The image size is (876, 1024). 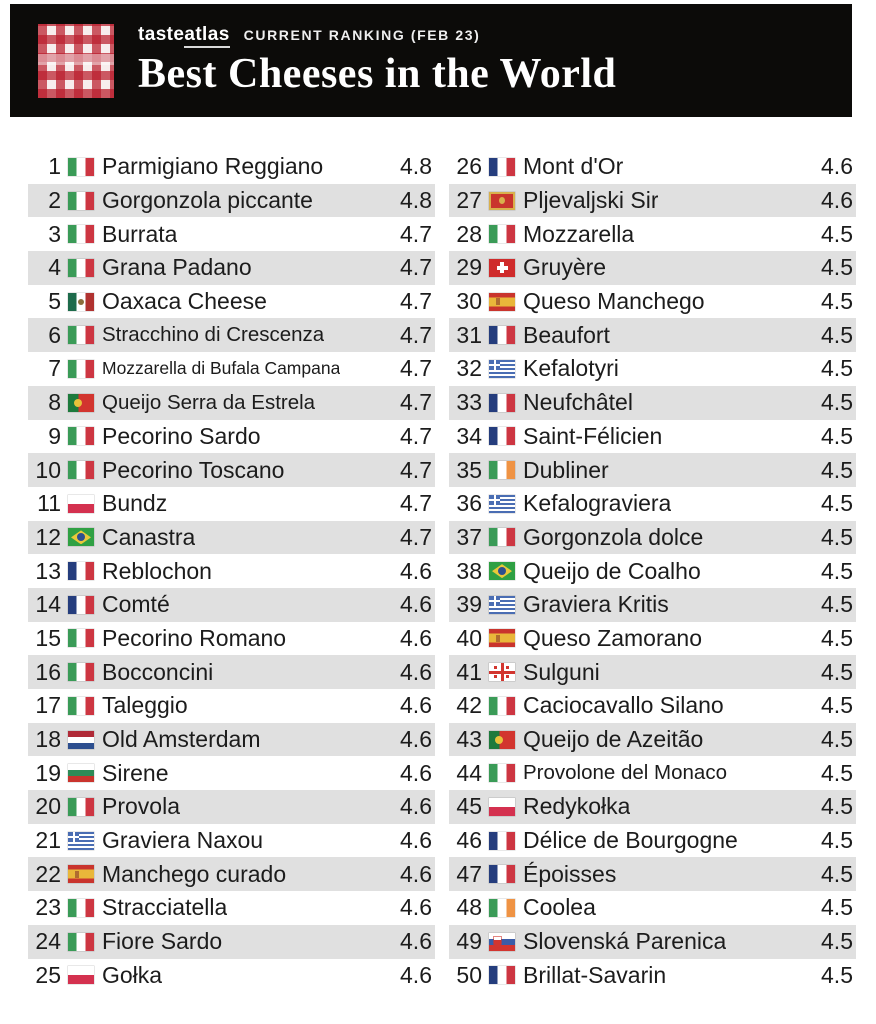 I want to click on rank-number: 24, so click(x=48, y=941).